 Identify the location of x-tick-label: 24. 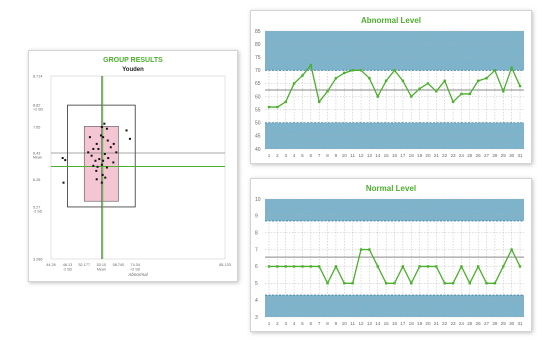
(462, 323).